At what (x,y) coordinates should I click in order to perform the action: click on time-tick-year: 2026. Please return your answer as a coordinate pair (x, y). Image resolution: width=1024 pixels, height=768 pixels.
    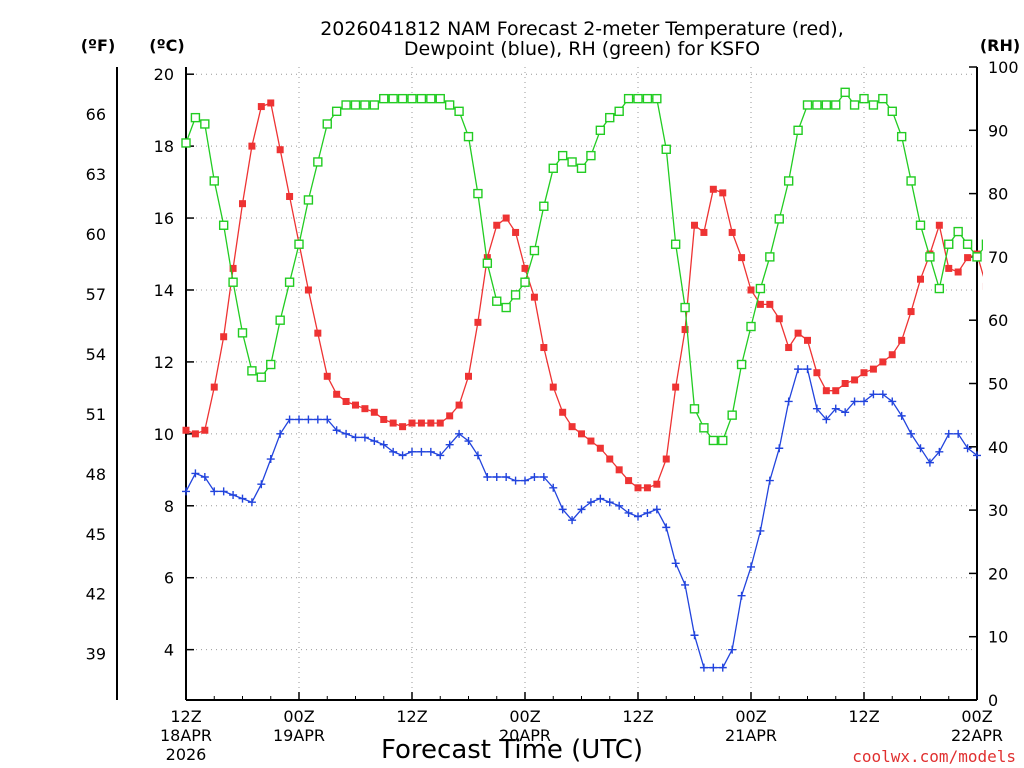
    Looking at the image, I should click on (186, 754).